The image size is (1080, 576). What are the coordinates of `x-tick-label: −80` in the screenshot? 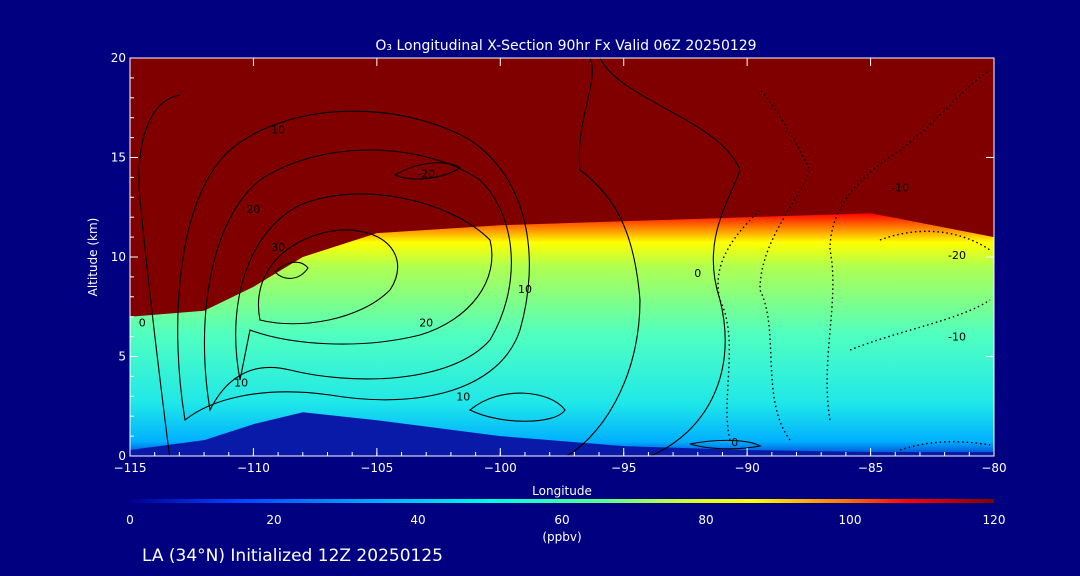 It's located at (993, 468).